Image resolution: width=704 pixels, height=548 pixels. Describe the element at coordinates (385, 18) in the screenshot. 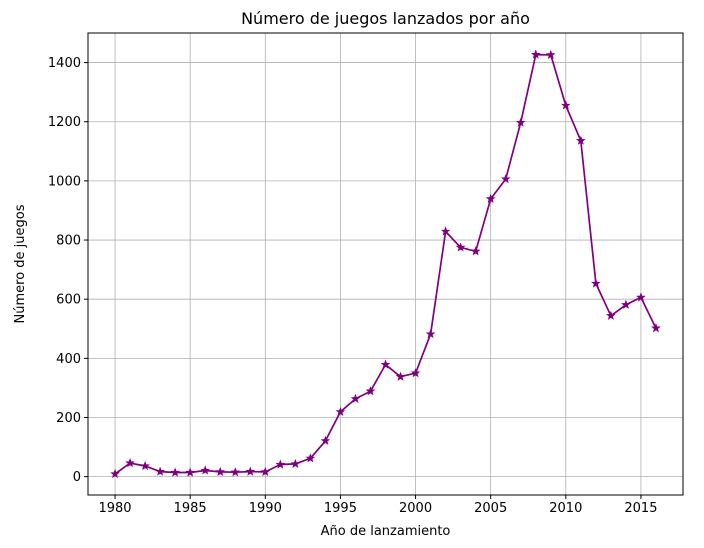

I see `chart-title: Número de juegos lanzados por año` at that location.